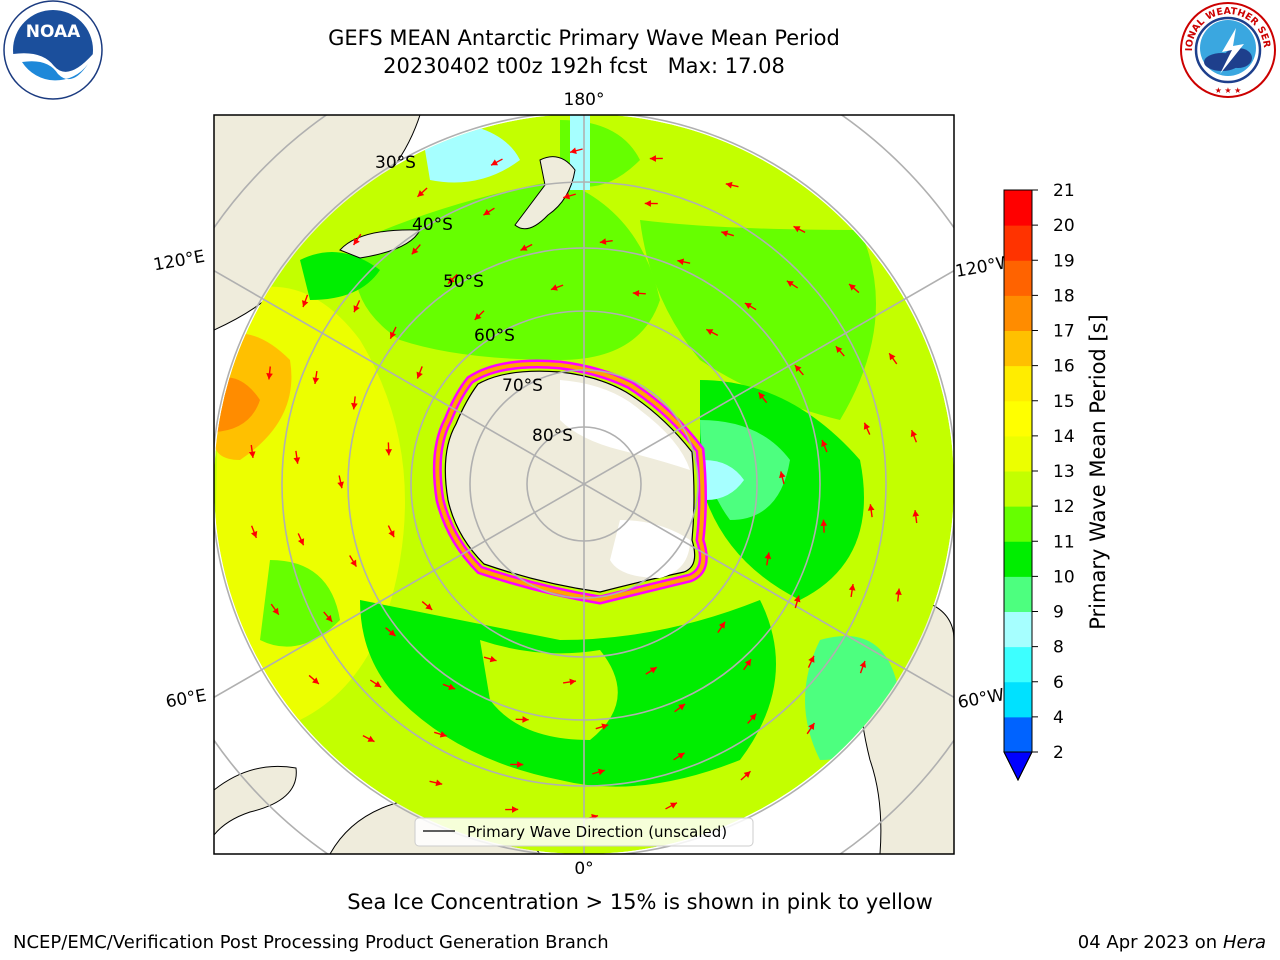 Image resolution: width=1280 pixels, height=960 pixels. I want to click on lon-label-180: 180°, so click(584, 100).